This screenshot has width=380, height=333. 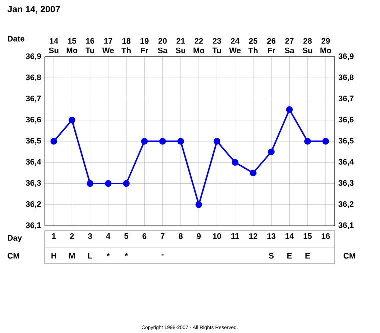 I want to click on y-tick-label: 36,1, so click(x=34, y=226).